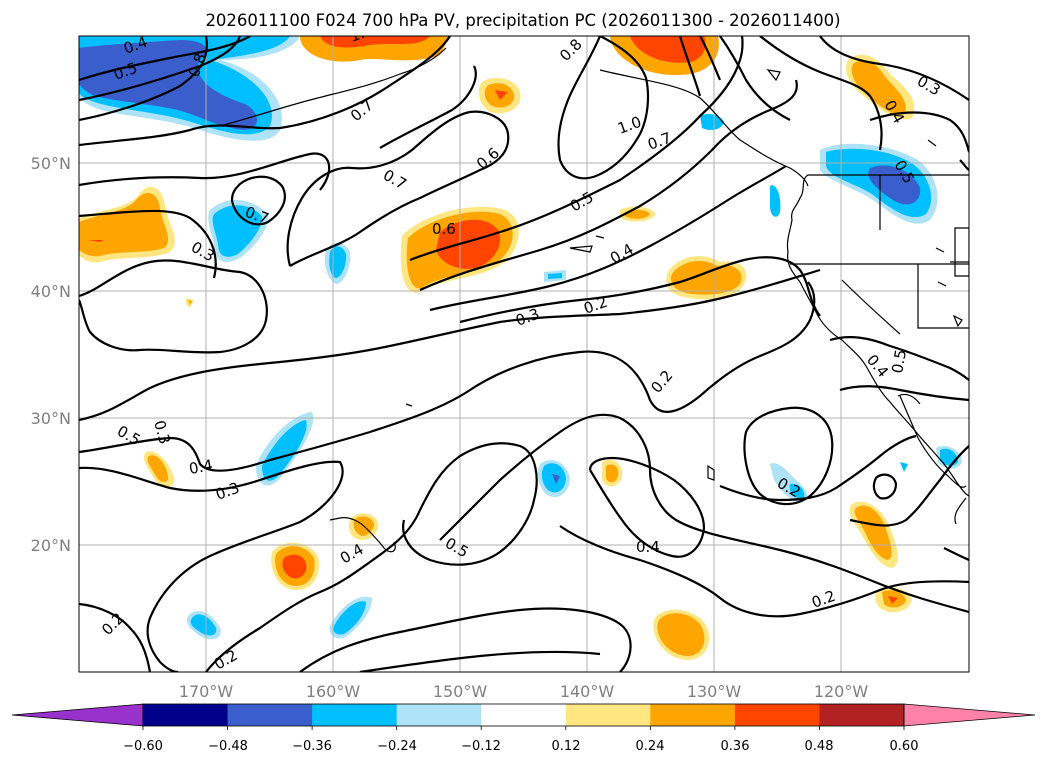 This screenshot has width=1047, height=765. Describe the element at coordinates (143, 746) in the screenshot. I see `colorbar-tick-label: −0.60` at that location.